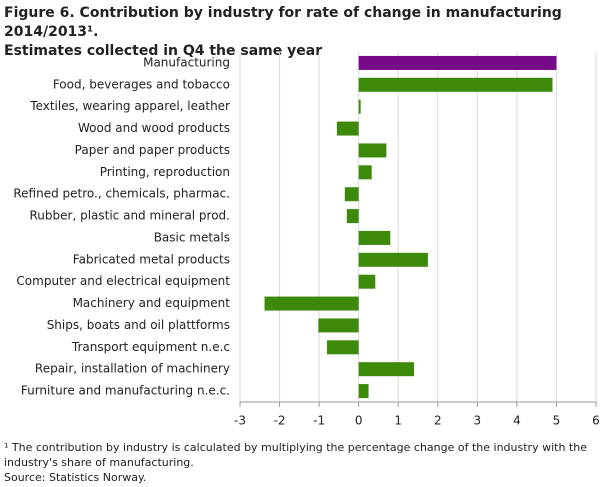 The height and width of the screenshot is (487, 608). Describe the element at coordinates (398, 421) in the screenshot. I see `x-tick-label: 1` at that location.